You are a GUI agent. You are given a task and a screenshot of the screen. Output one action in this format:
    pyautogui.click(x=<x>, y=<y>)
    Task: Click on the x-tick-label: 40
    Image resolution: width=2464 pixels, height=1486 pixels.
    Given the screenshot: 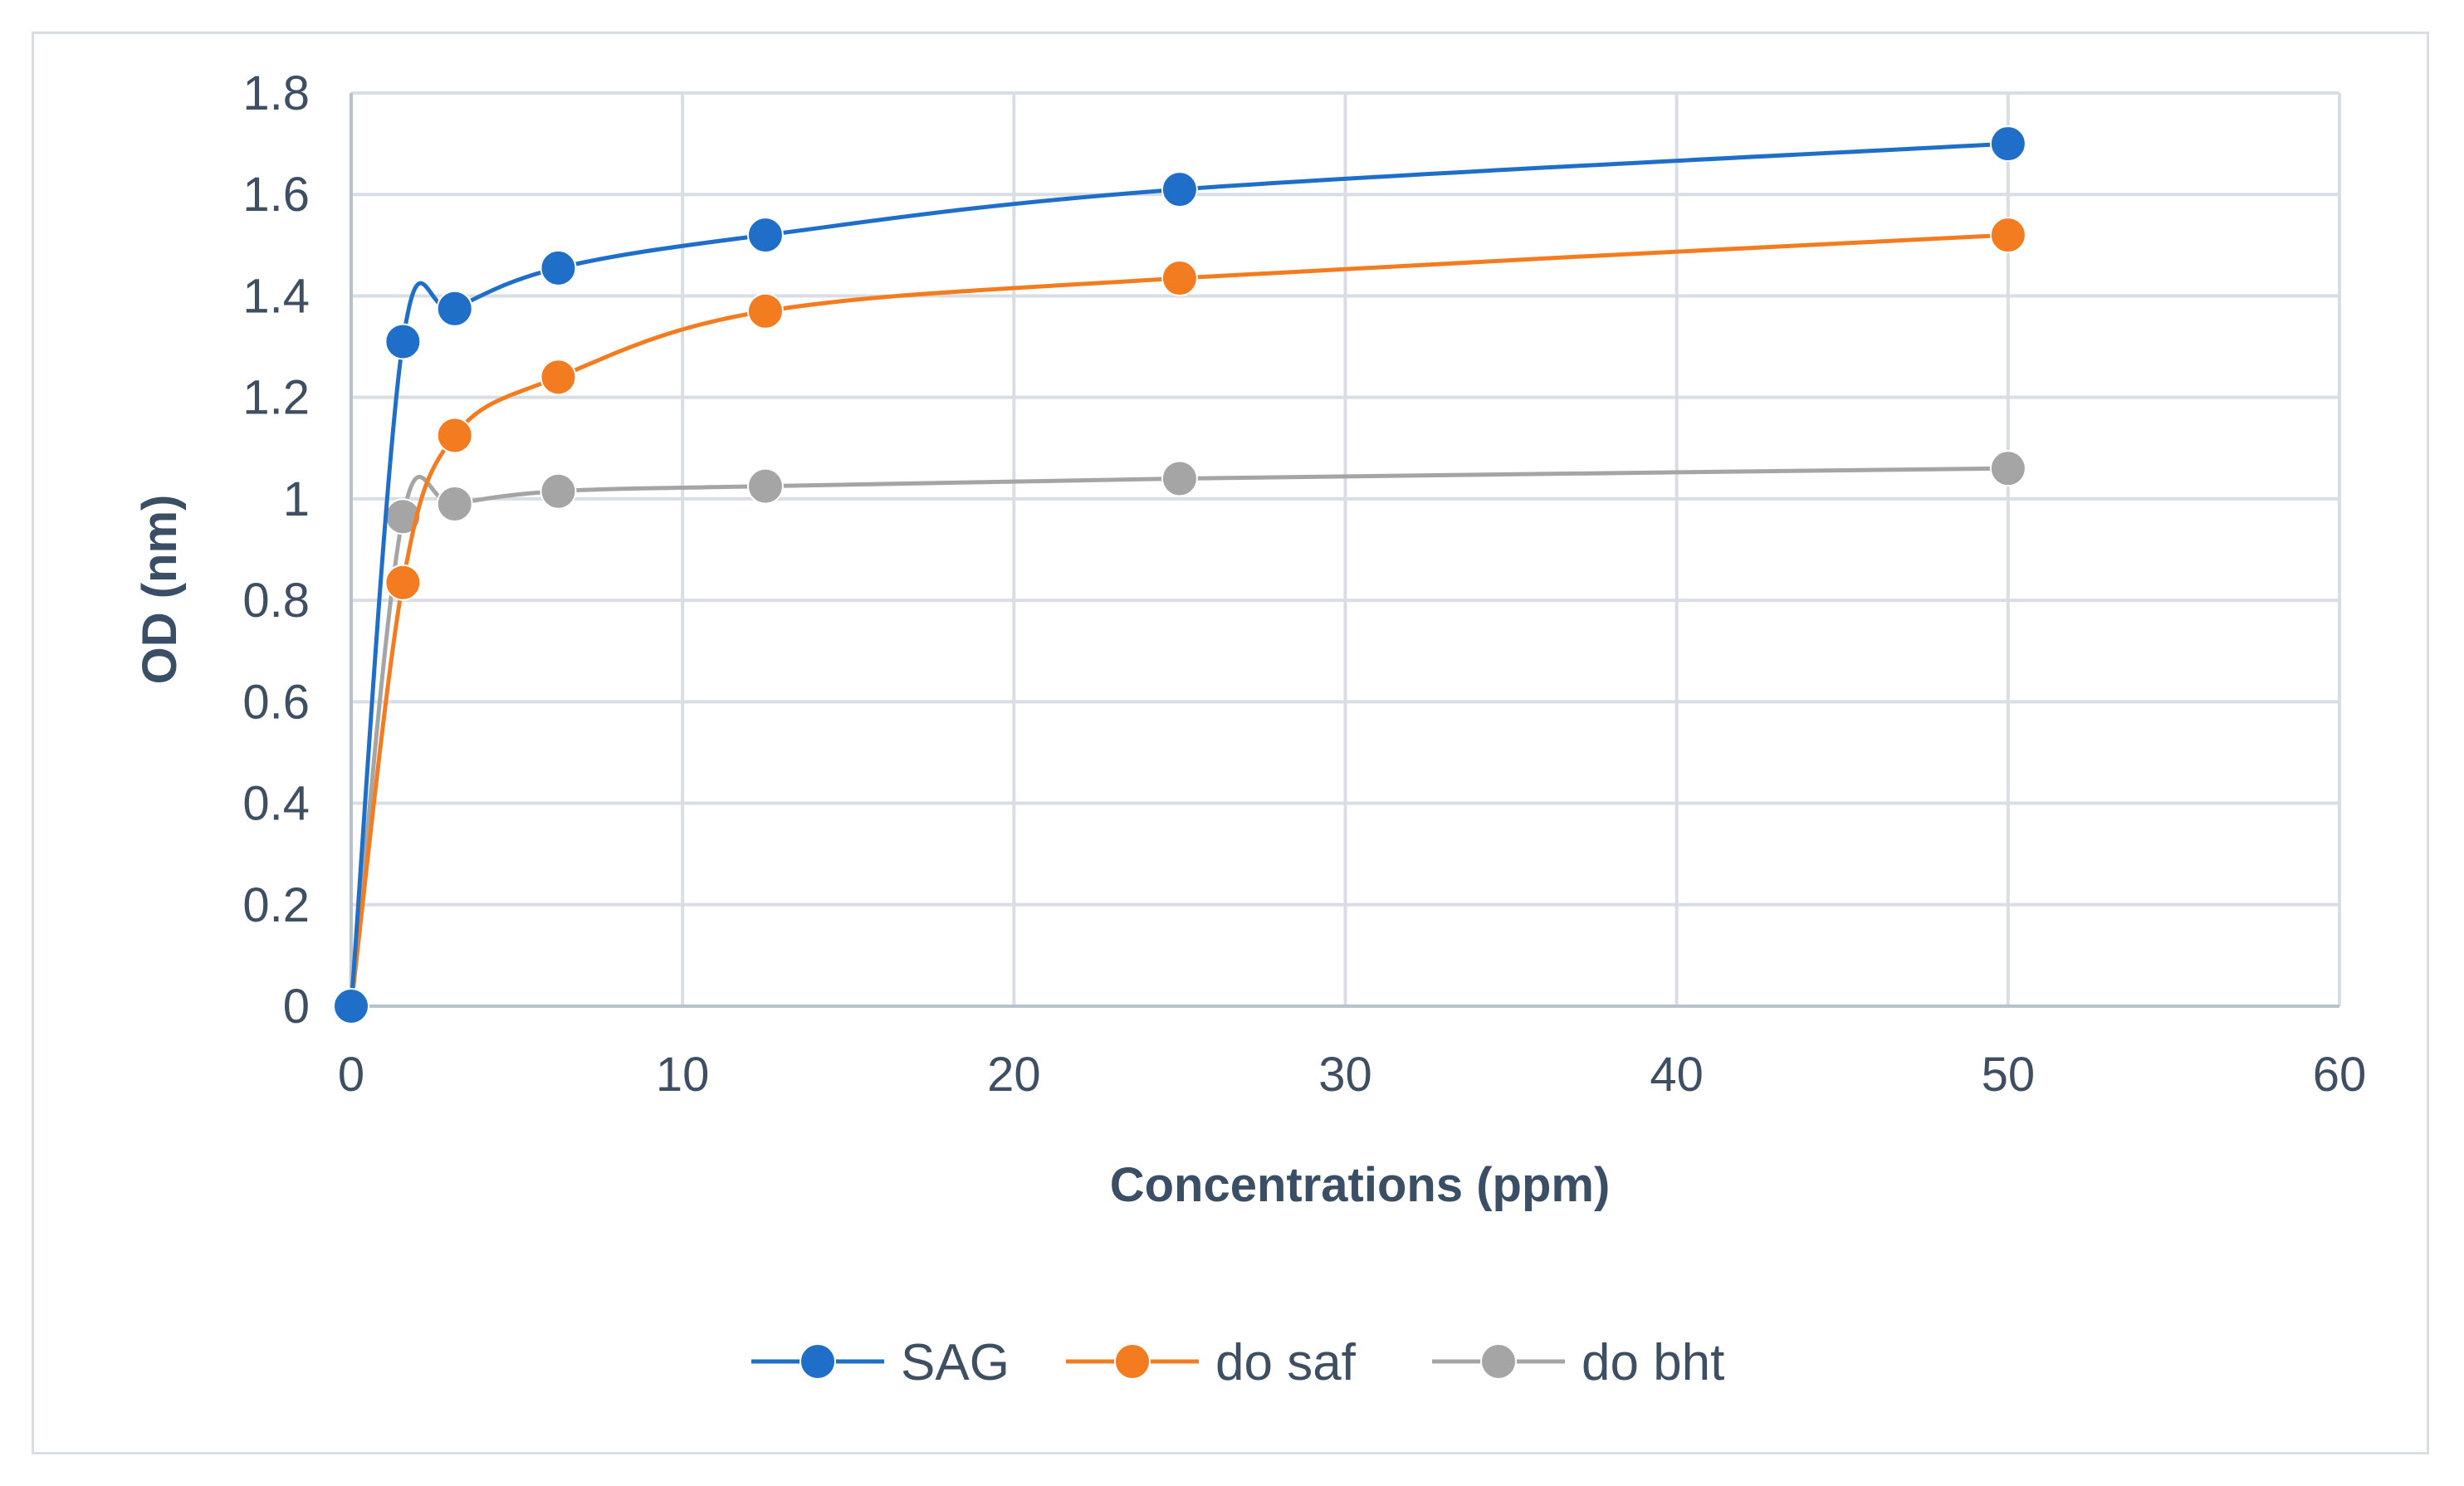 What is the action you would take?
    pyautogui.click(x=1677, y=1075)
    